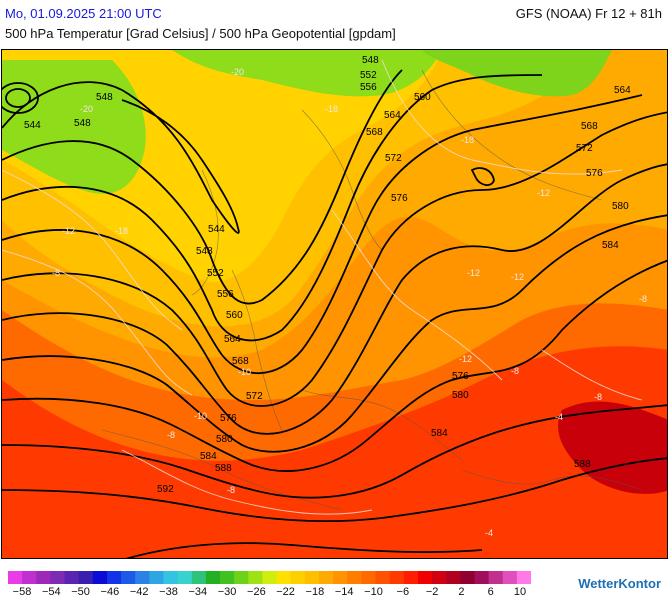  Describe the element at coordinates (215, 273) in the screenshot. I see `svg-text: 552` at that location.